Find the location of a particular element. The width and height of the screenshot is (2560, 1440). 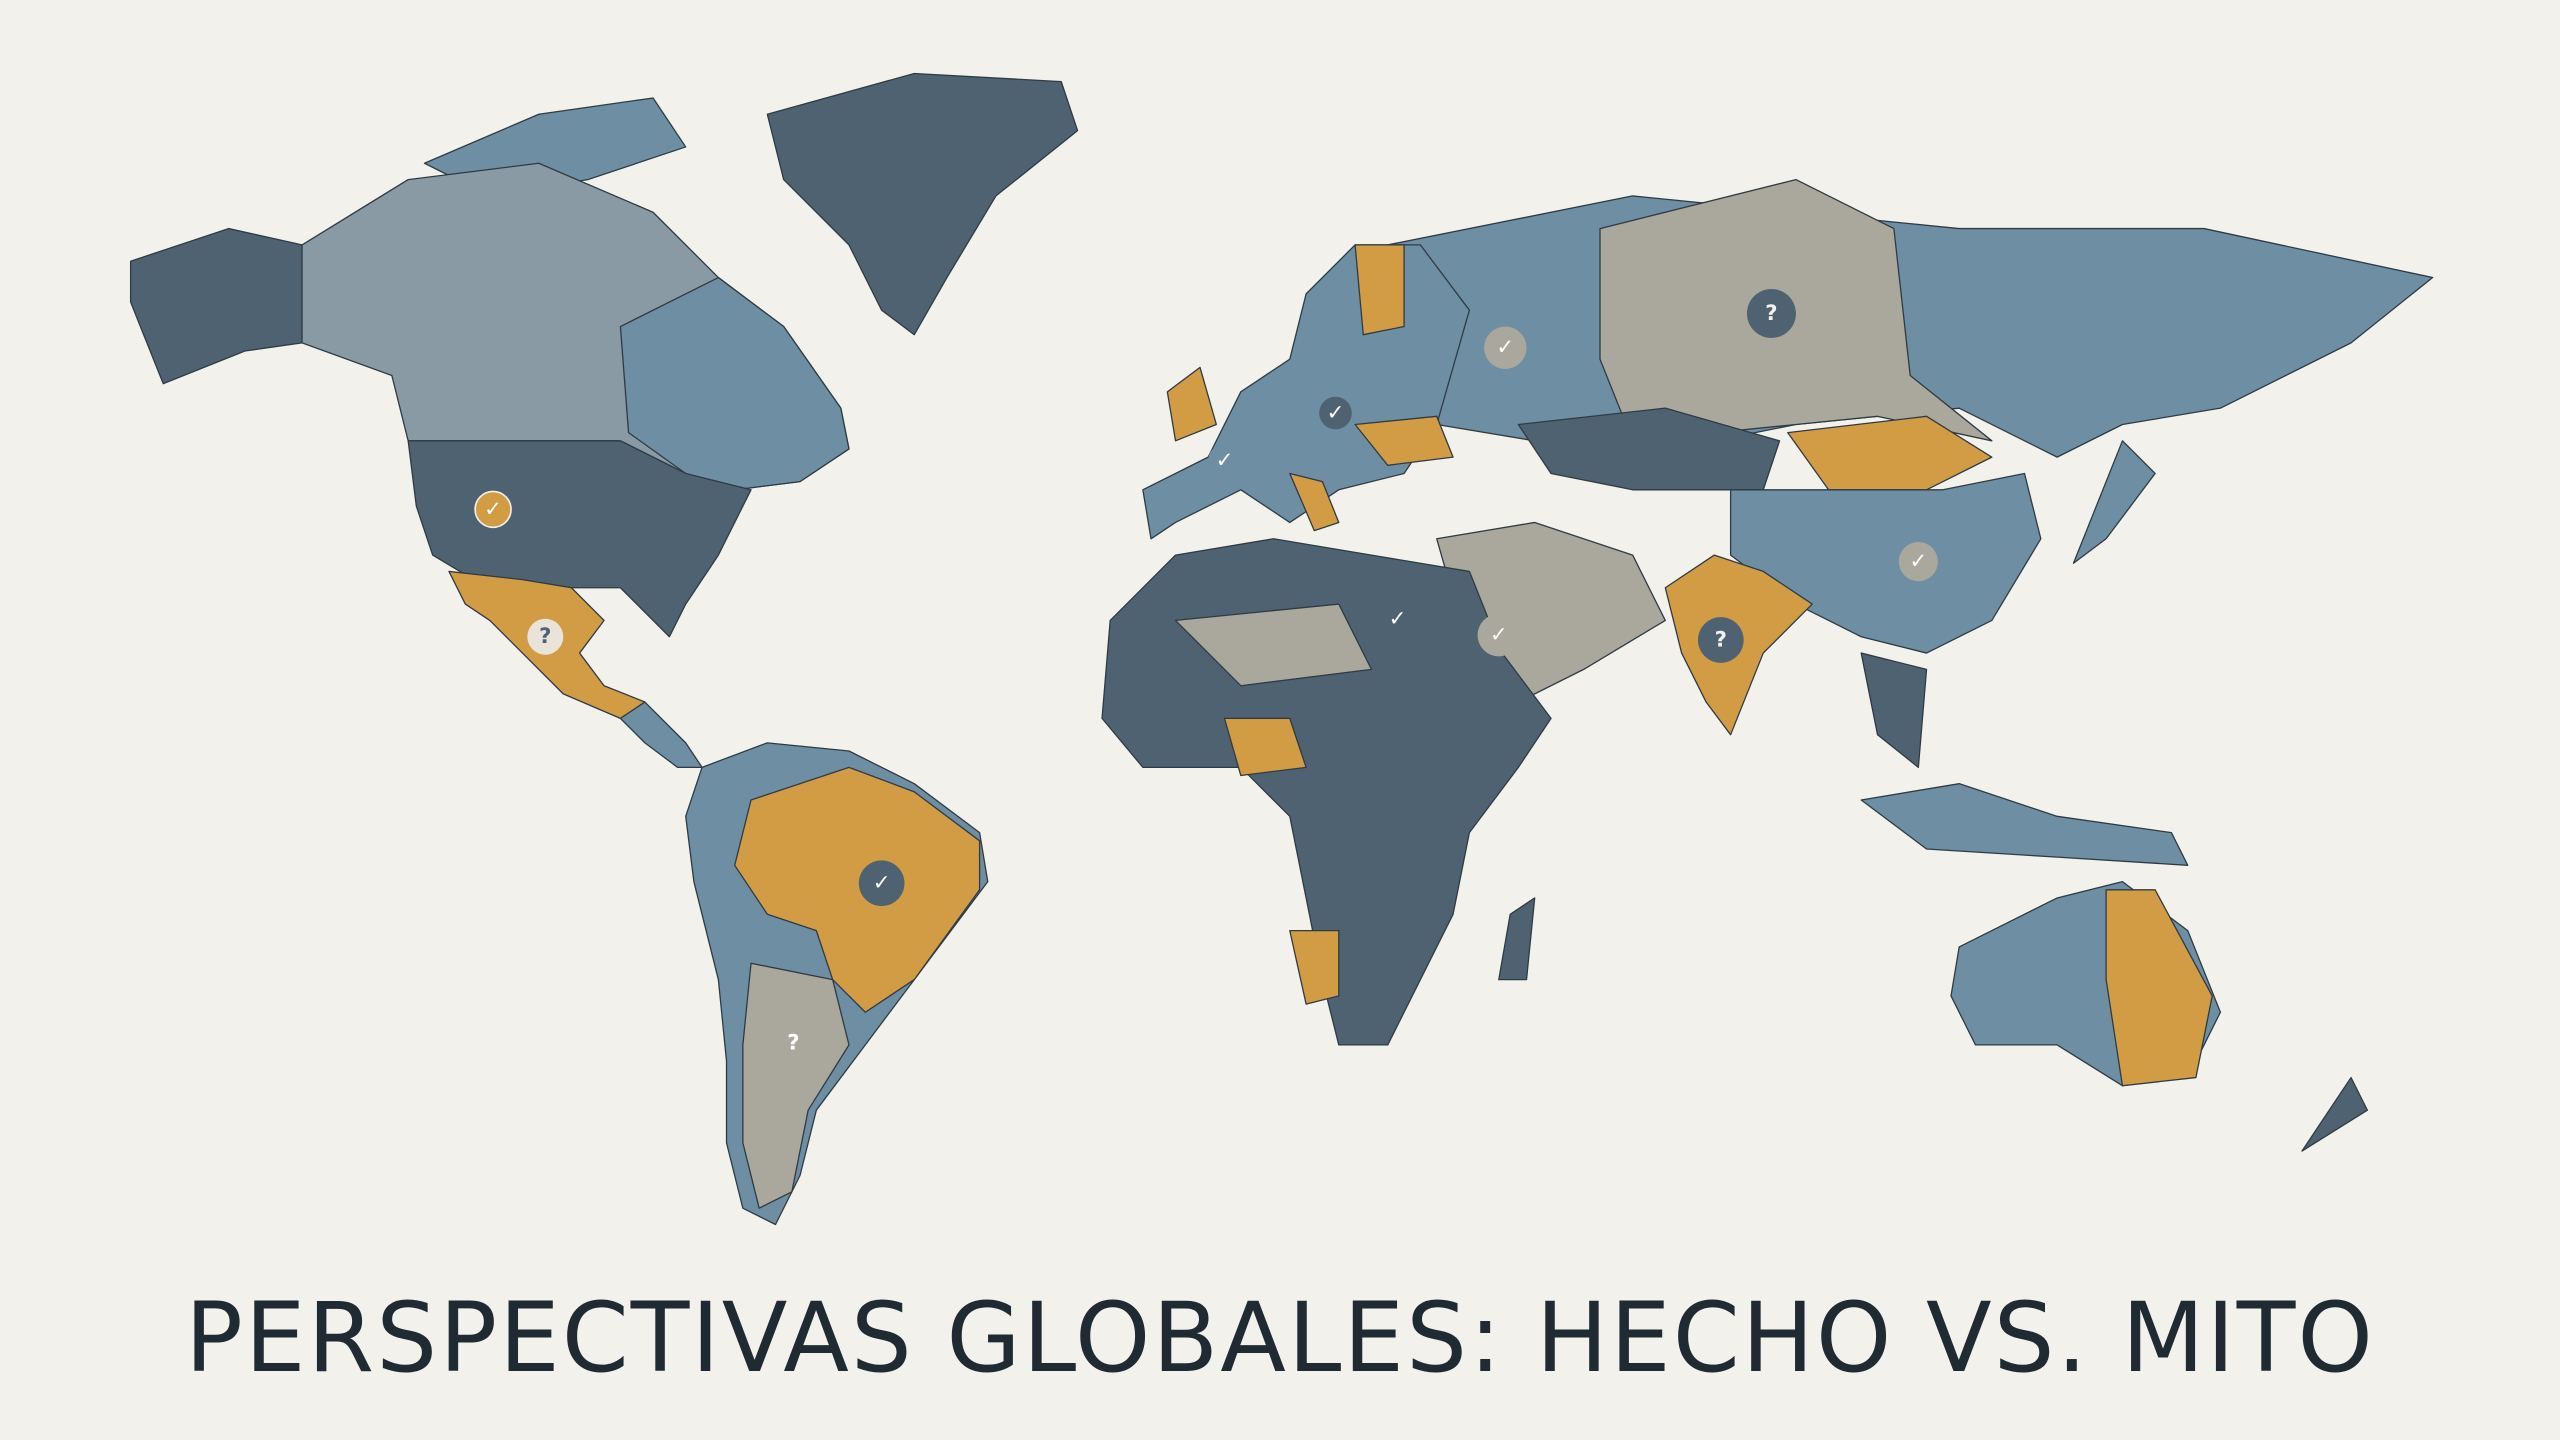

region-indonesia is located at coordinates (2024, 824).